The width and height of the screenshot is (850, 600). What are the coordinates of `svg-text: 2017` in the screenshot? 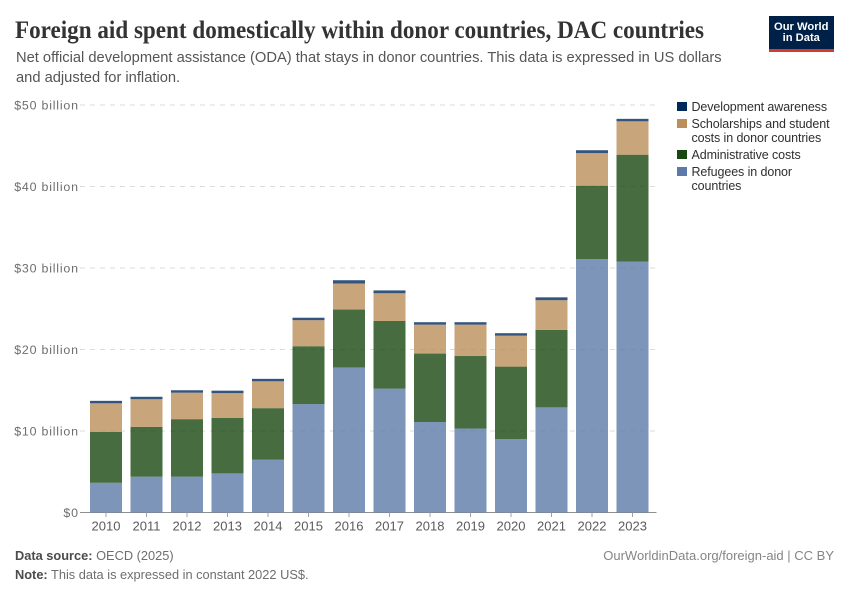 It's located at (389, 526).